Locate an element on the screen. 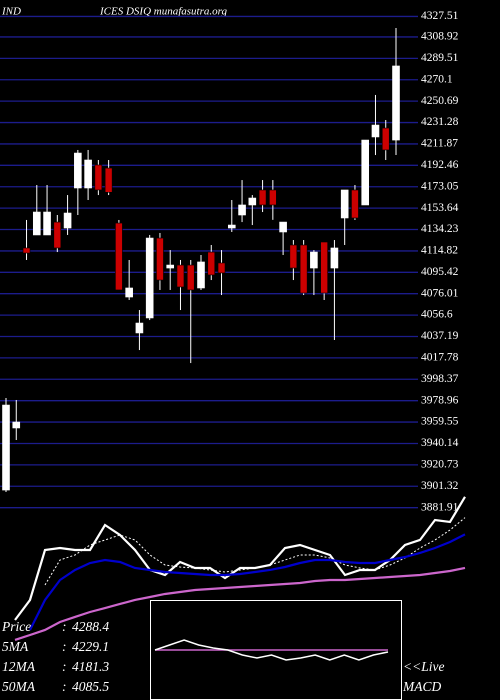 This screenshot has height=700, width=500. y-tick-label: 4250.69 is located at coordinates (440, 101).